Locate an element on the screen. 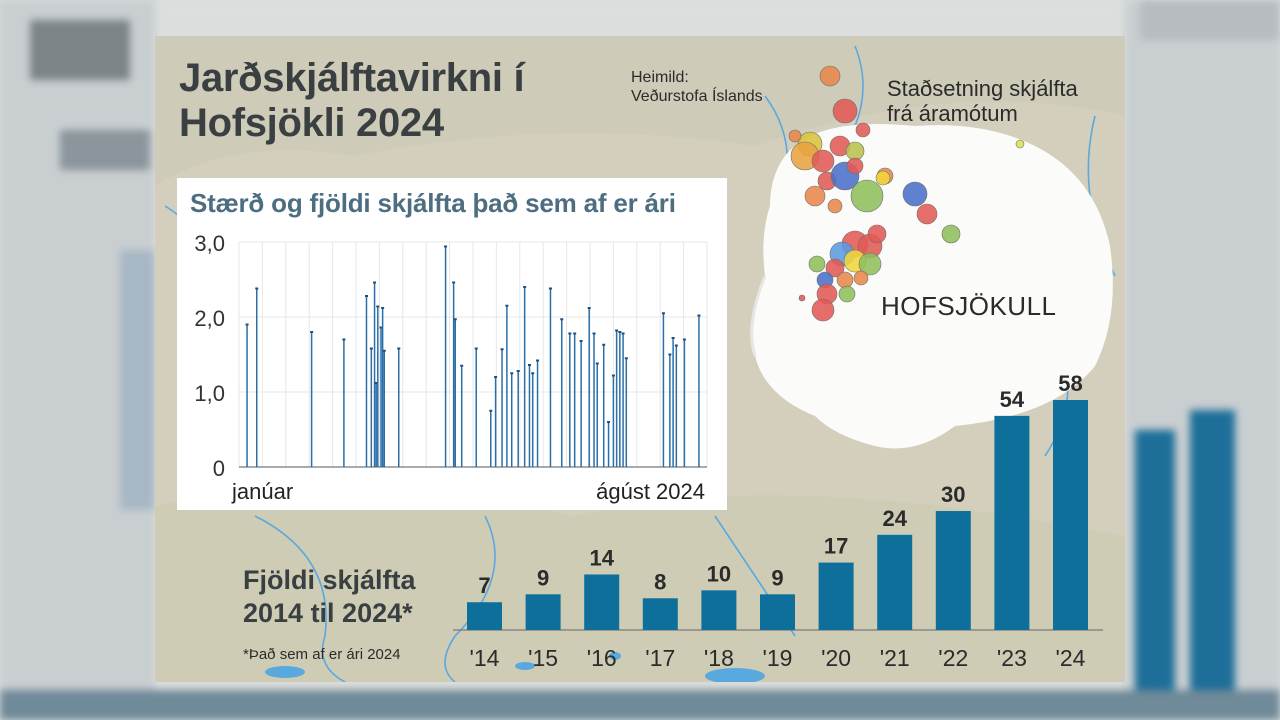  map-location-label: Staðsetning skjálfta frá áramótum is located at coordinates (982, 101).